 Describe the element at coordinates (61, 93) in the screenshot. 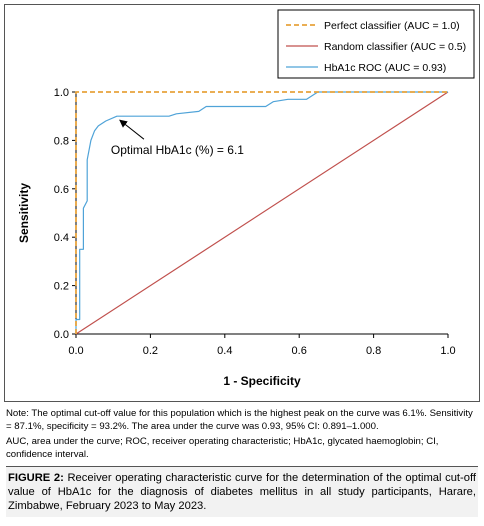

I see `y-tick-label: 1.0` at that location.